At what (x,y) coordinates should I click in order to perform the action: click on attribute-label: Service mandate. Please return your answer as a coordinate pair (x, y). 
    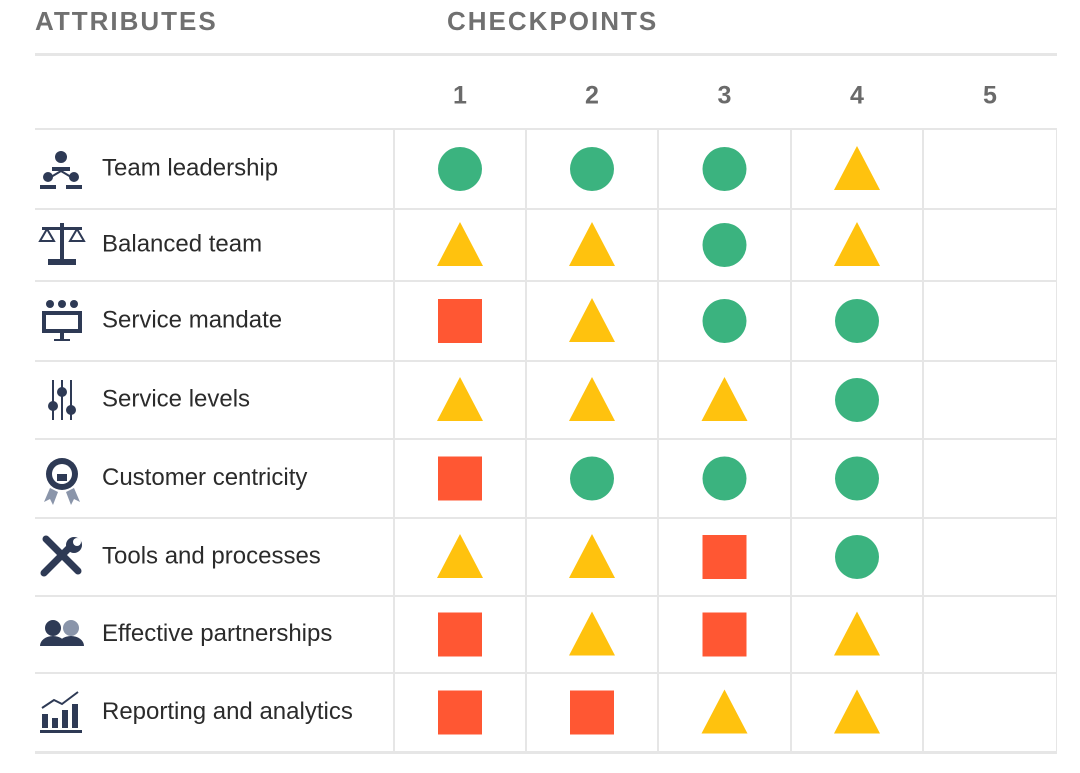
    Looking at the image, I should click on (192, 319).